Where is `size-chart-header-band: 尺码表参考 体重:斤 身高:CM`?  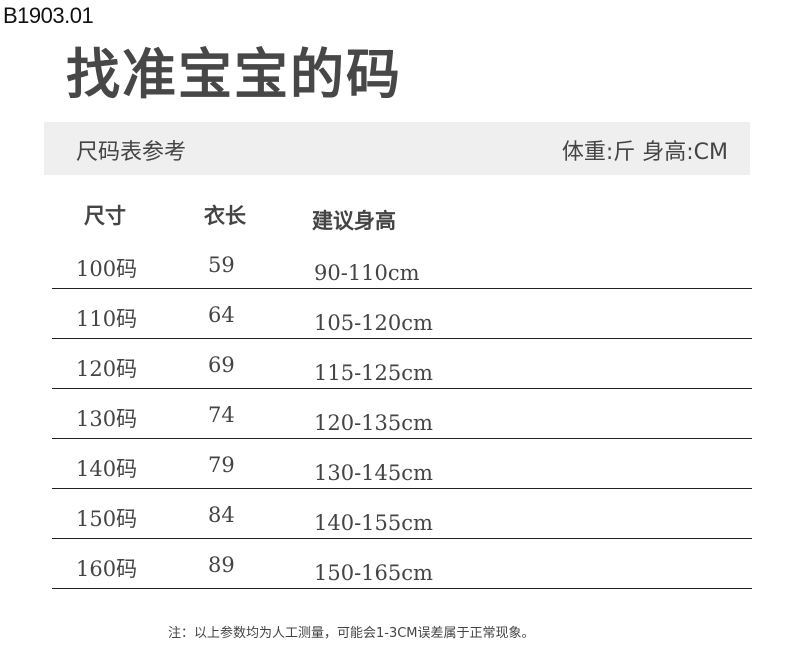 size-chart-header-band: 尺码表参考 体重:斤 身高:CM is located at coordinates (397, 148).